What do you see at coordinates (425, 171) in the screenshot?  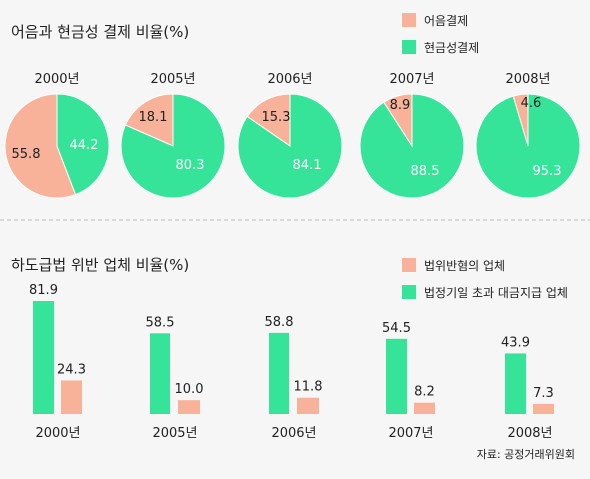 I see `pie-slice-label-cash: 88.5` at bounding box center [425, 171].